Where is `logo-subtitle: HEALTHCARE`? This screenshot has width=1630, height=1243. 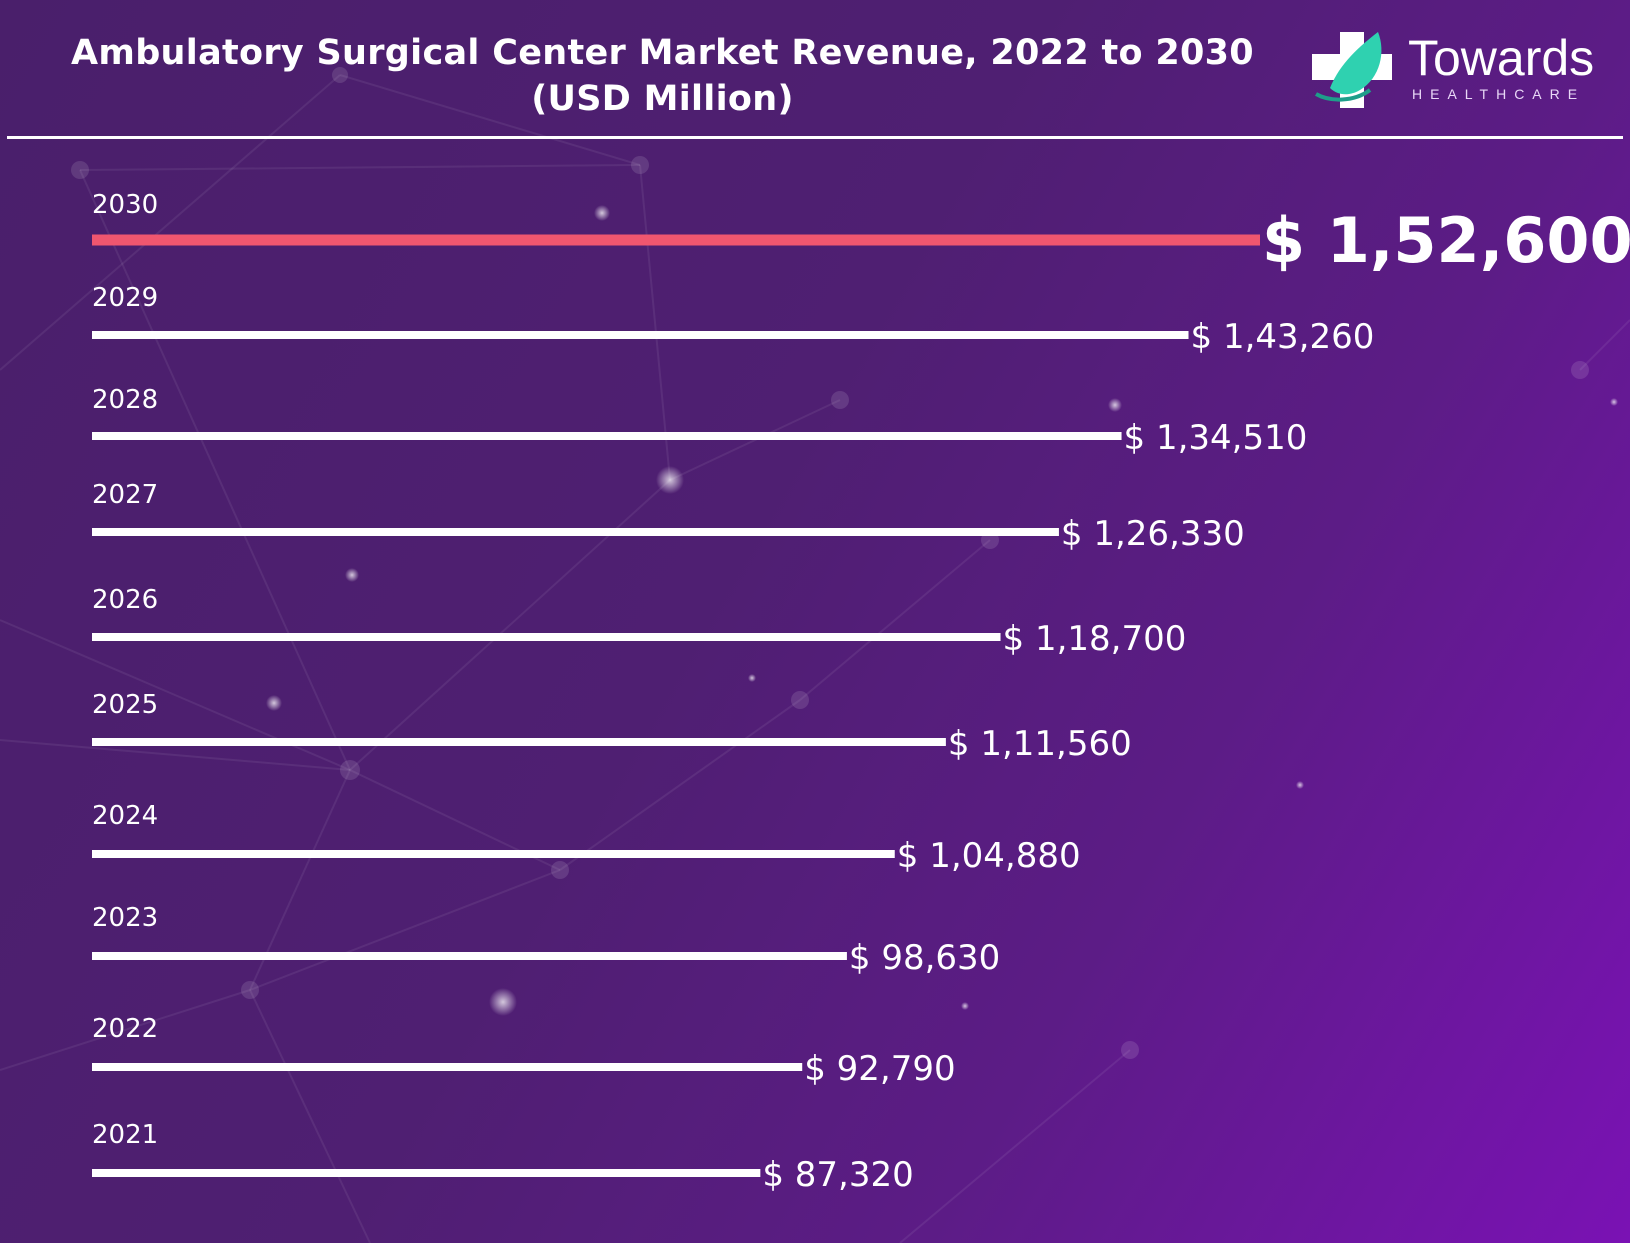
logo-subtitle: HEALTHCARE is located at coordinates (1499, 94).